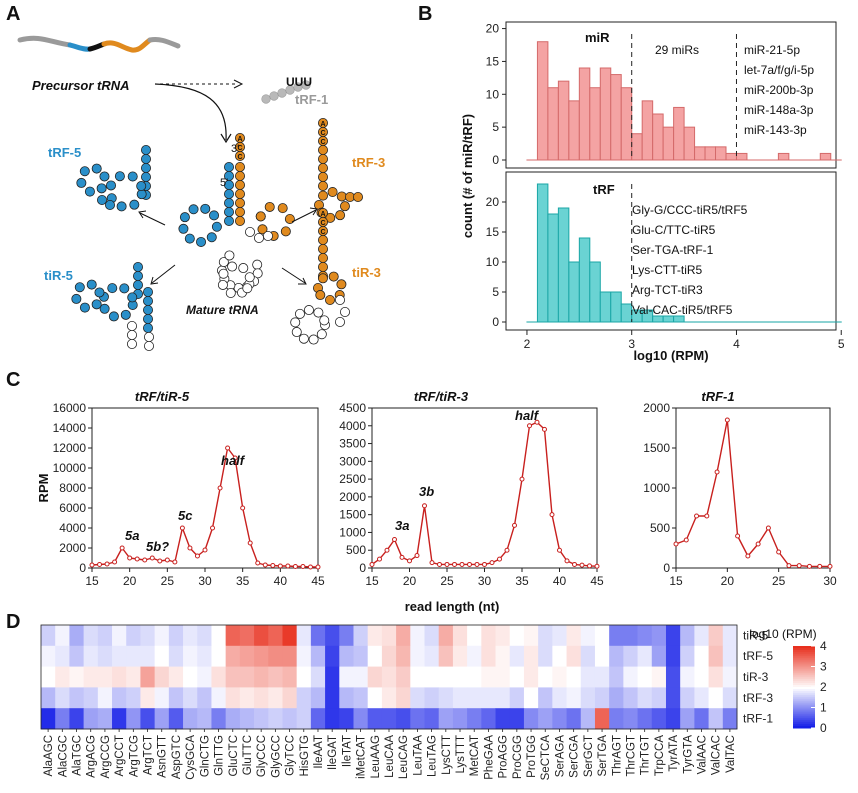  What do you see at coordinates (810, 687) in the screenshot?
I see `colorbar: 0 1 2 3 4` at bounding box center [810, 687].